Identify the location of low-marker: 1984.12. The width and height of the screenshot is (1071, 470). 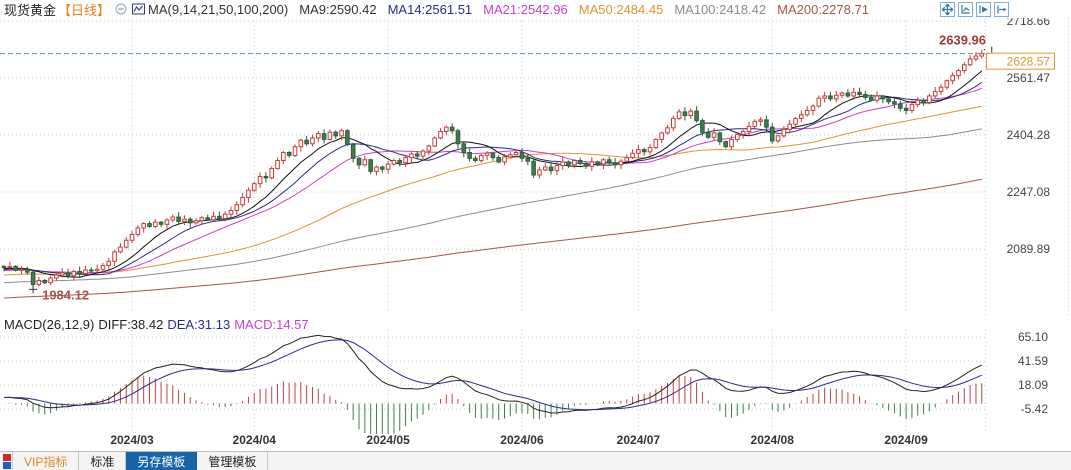
(59, 293).